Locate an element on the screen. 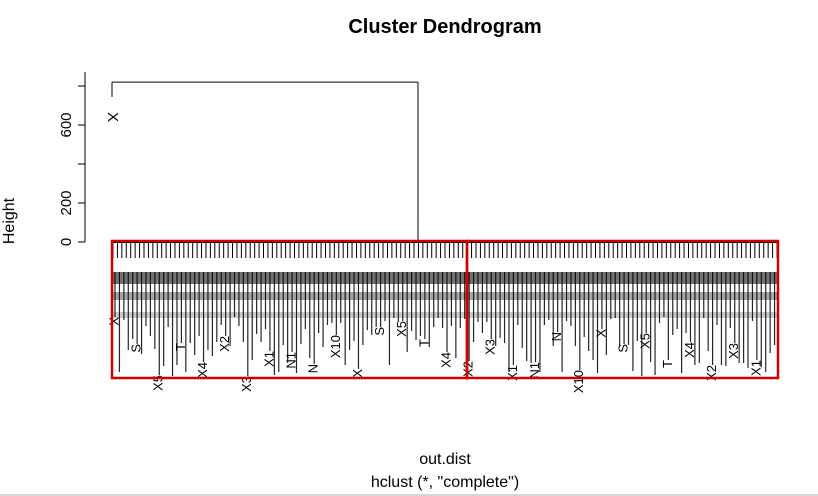  leaf-label-text: X2 is located at coordinates (224, 344).